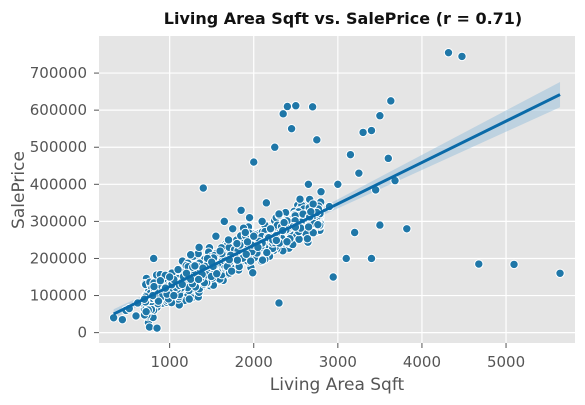 Image resolution: width=585 pixels, height=405 pixels. Describe the element at coordinates (82, 333) in the screenshot. I see `y-tick-label: 0` at that location.